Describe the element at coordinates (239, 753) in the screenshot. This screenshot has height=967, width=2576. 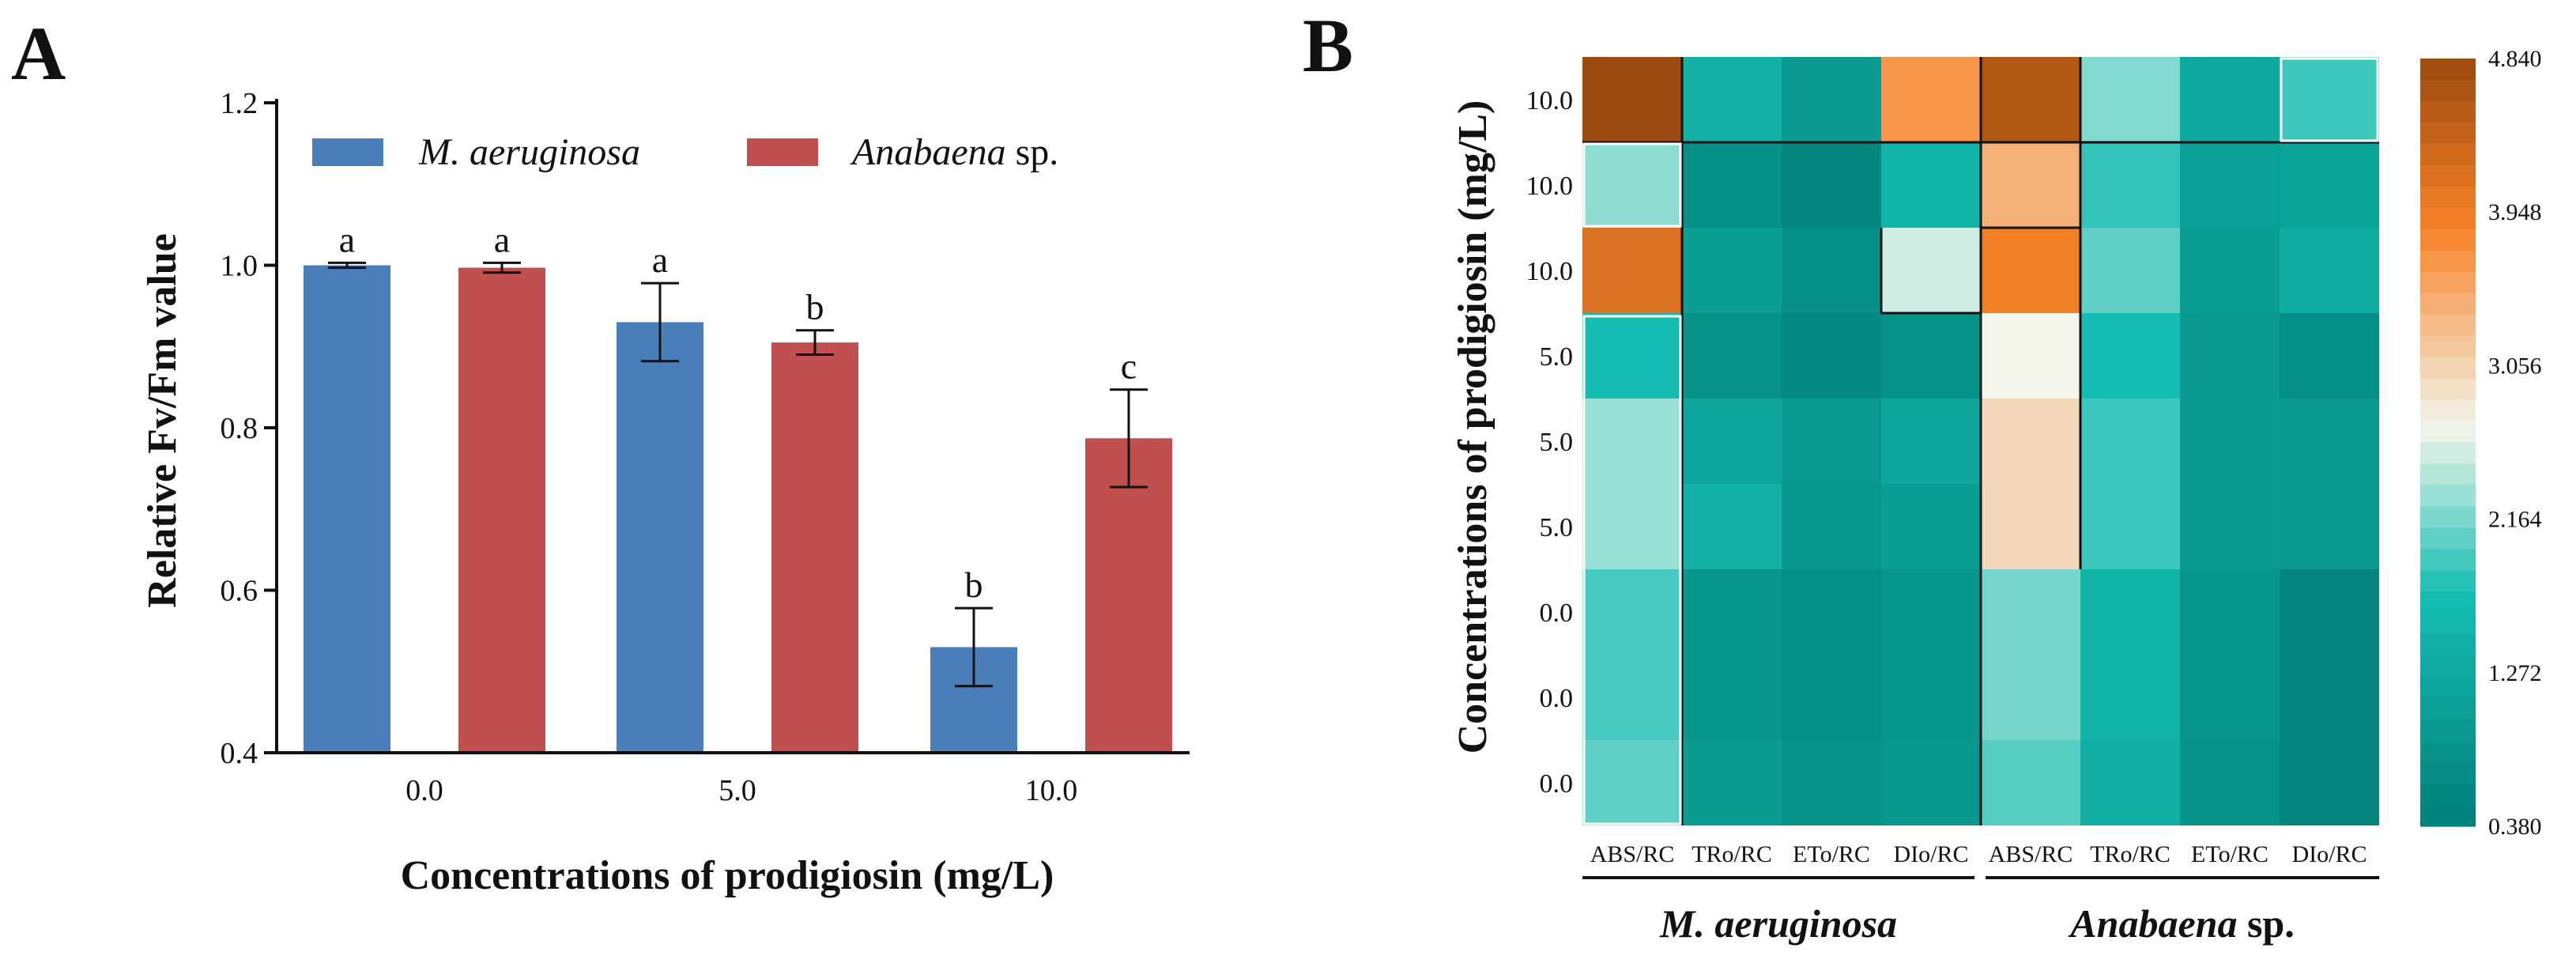
I see `y-tick-label: 0.4` at that location.